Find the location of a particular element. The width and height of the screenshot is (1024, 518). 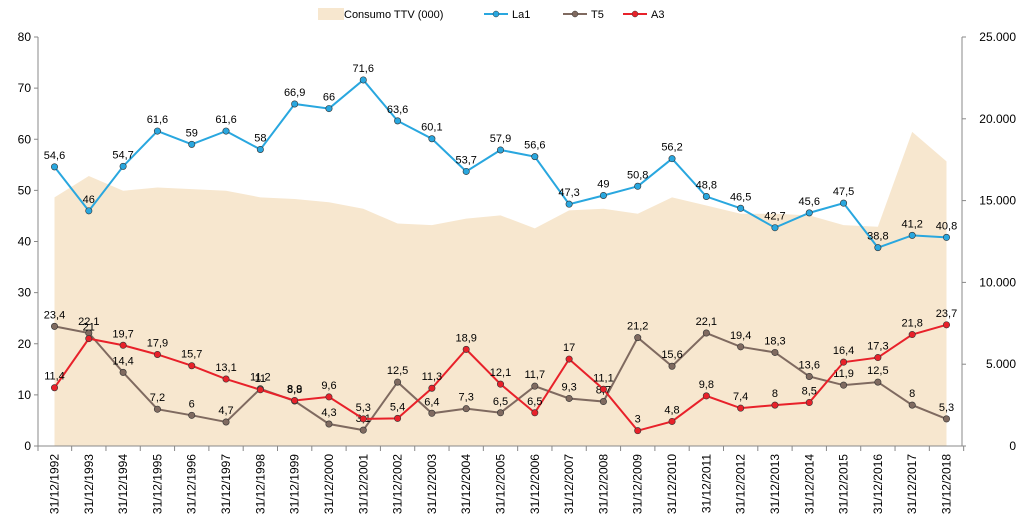

x-tick-label: 31/12/1993 is located at coordinates (89, 484).